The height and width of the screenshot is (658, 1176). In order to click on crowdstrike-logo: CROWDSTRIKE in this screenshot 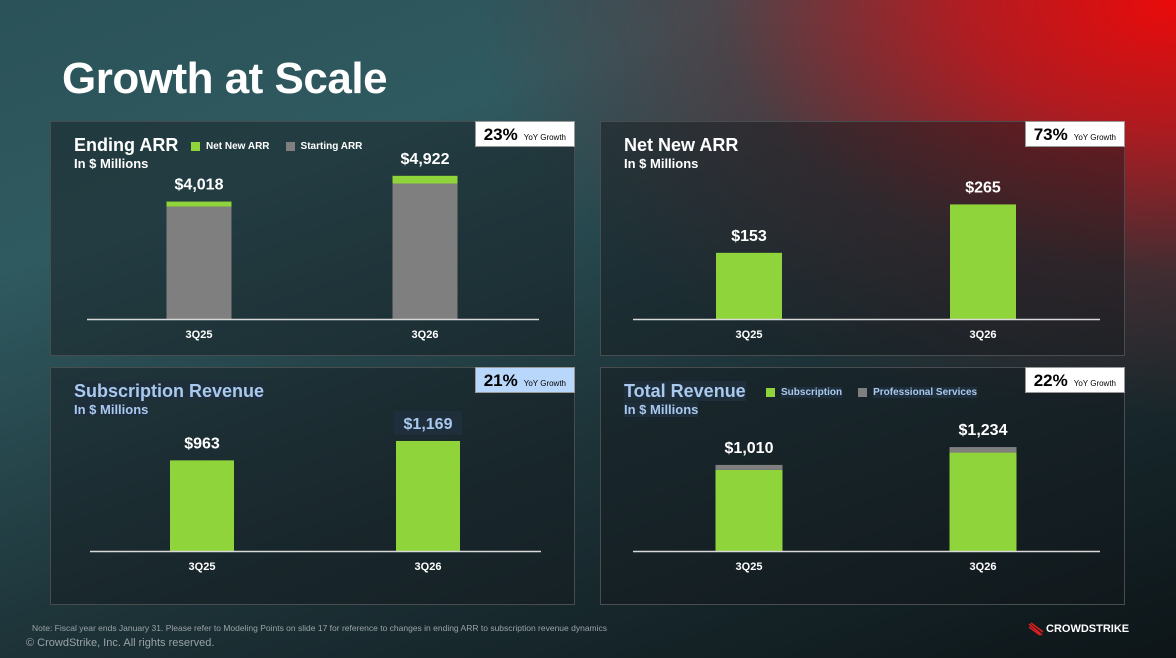, I will do `click(1078, 629)`.